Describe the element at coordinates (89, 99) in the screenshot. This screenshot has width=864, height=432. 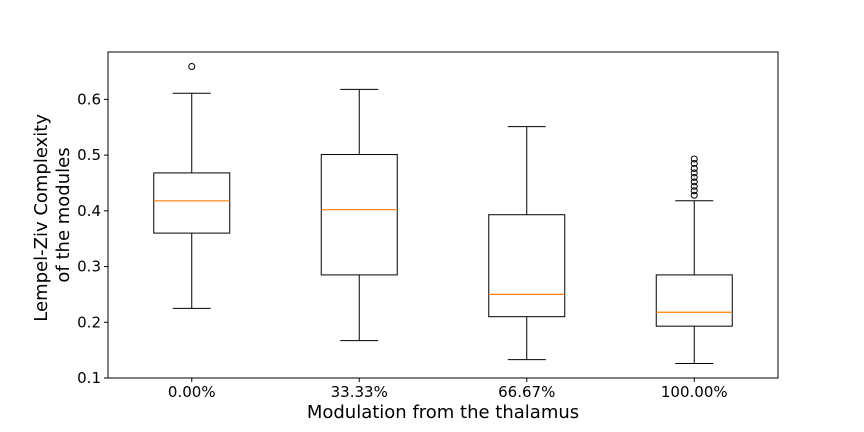
I see `y-tick-label: 0.6` at that location.